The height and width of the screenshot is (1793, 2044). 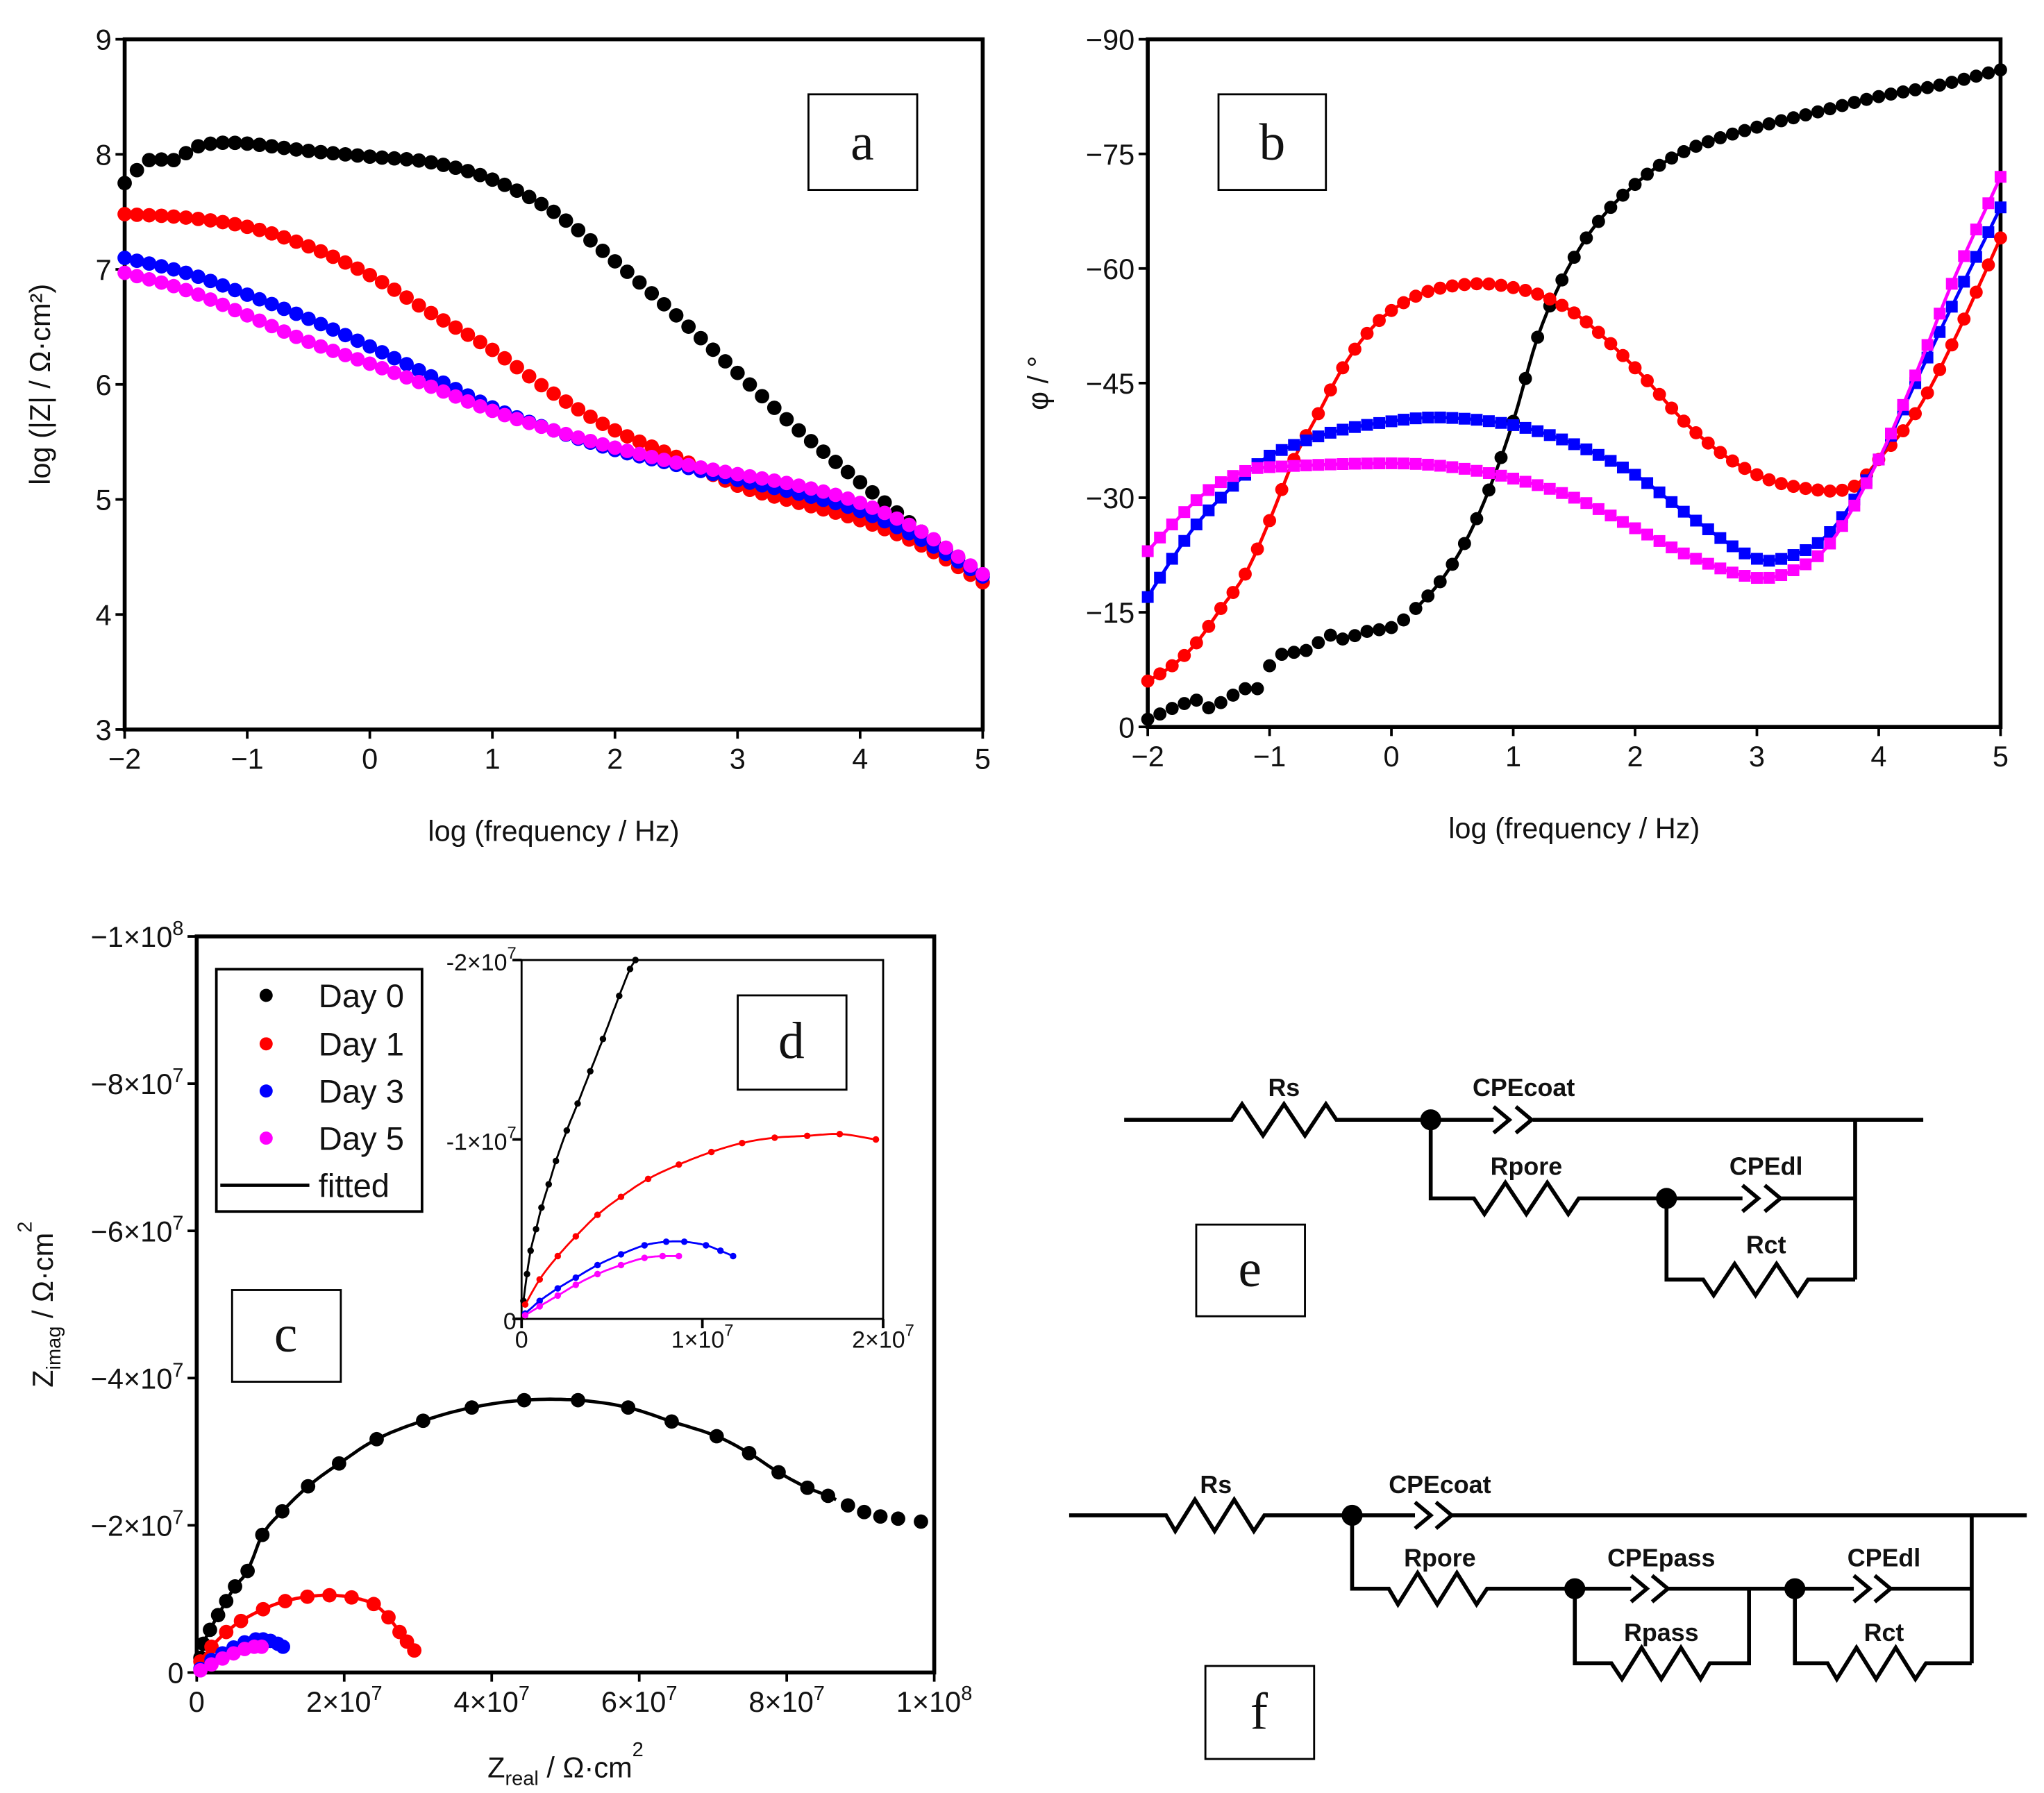 What do you see at coordinates (477, 1142) in the screenshot?
I see `tick-base: -1×10` at bounding box center [477, 1142].